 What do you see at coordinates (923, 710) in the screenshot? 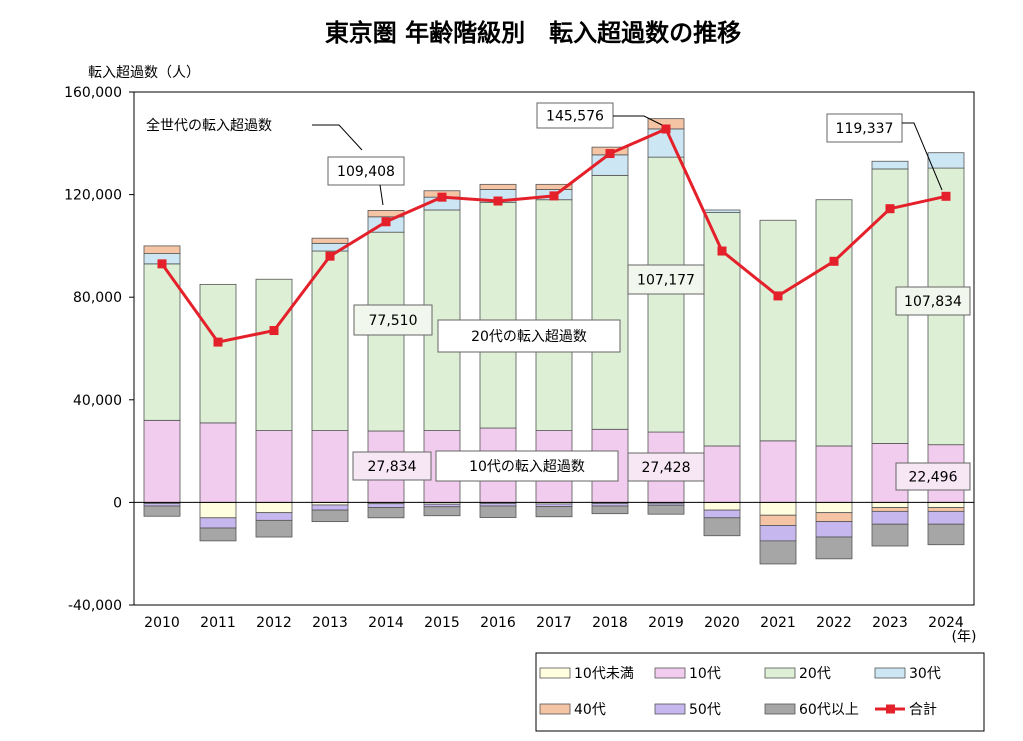
I see `legend-label: 合計` at bounding box center [923, 710].